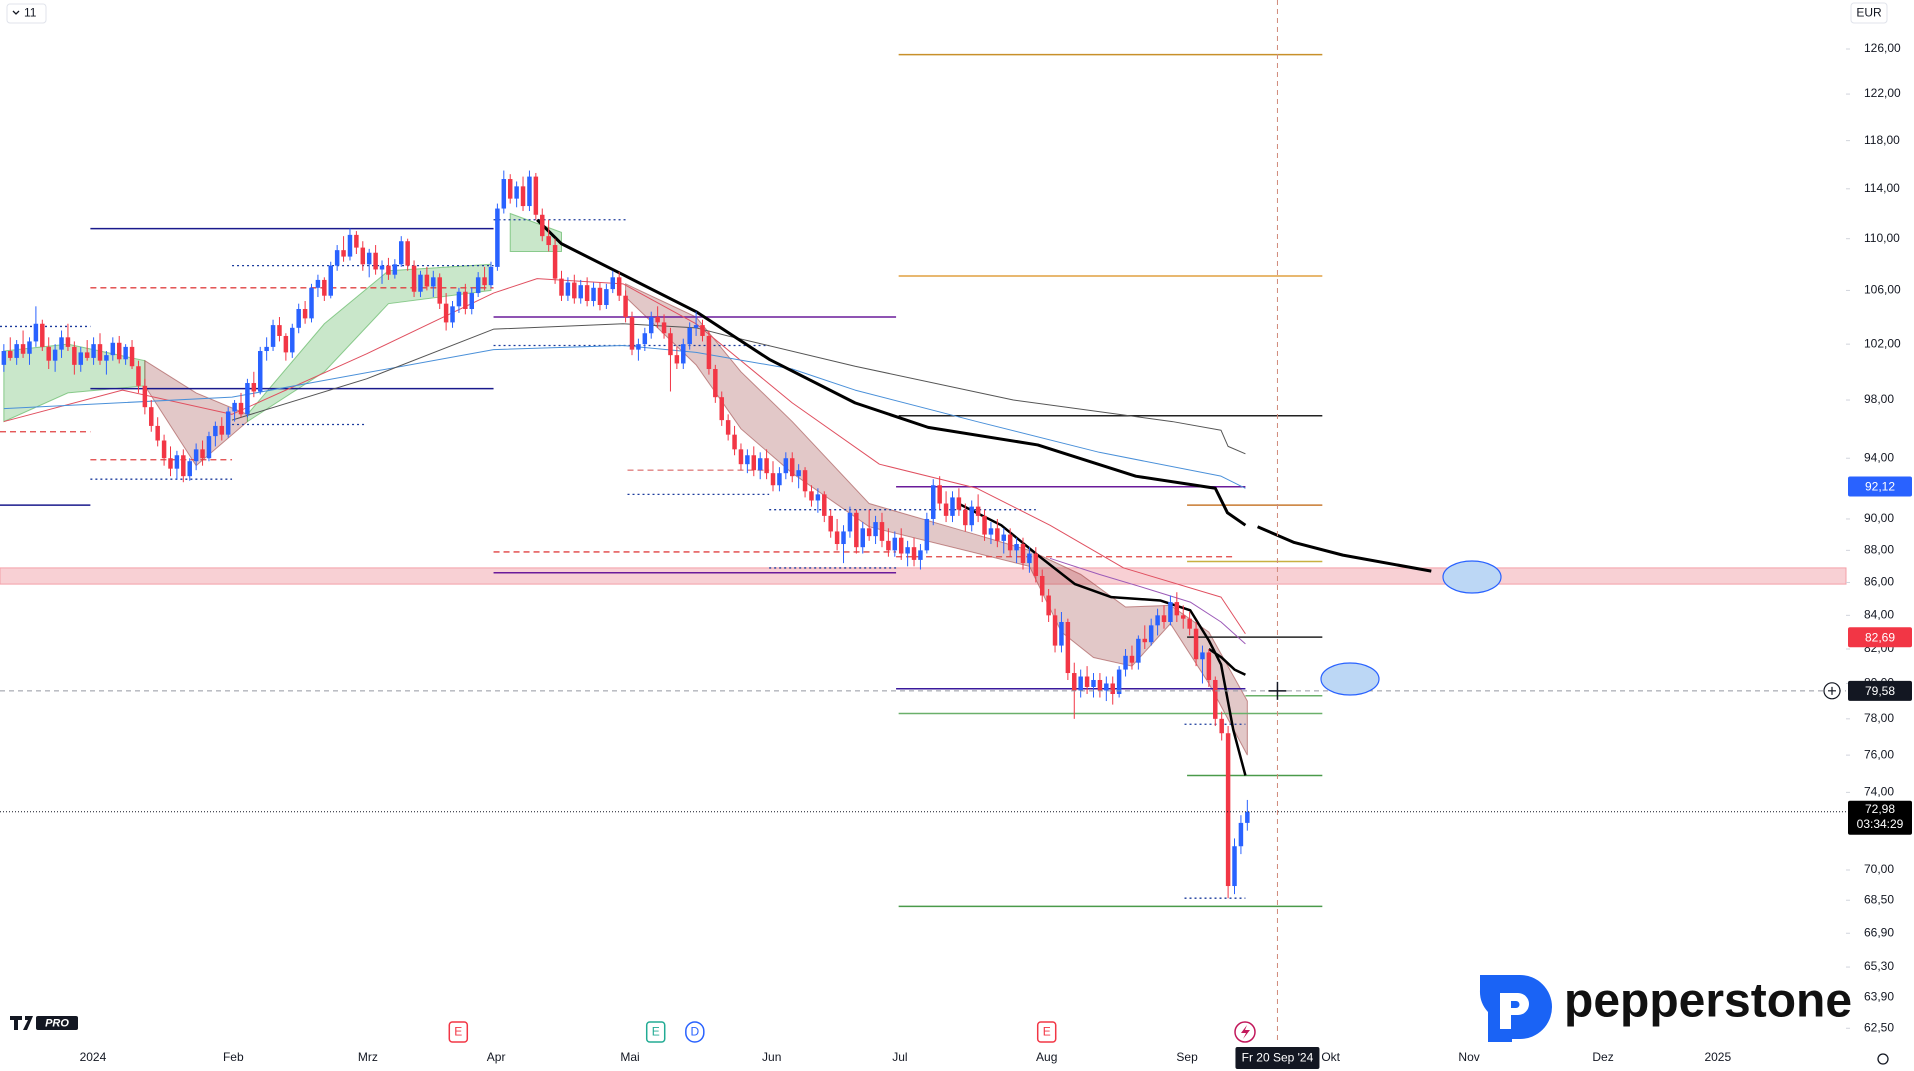 The width and height of the screenshot is (1914, 1071). Describe the element at coordinates (1882, 238) in the screenshot. I see `y-tick-label: 110,00` at that location.